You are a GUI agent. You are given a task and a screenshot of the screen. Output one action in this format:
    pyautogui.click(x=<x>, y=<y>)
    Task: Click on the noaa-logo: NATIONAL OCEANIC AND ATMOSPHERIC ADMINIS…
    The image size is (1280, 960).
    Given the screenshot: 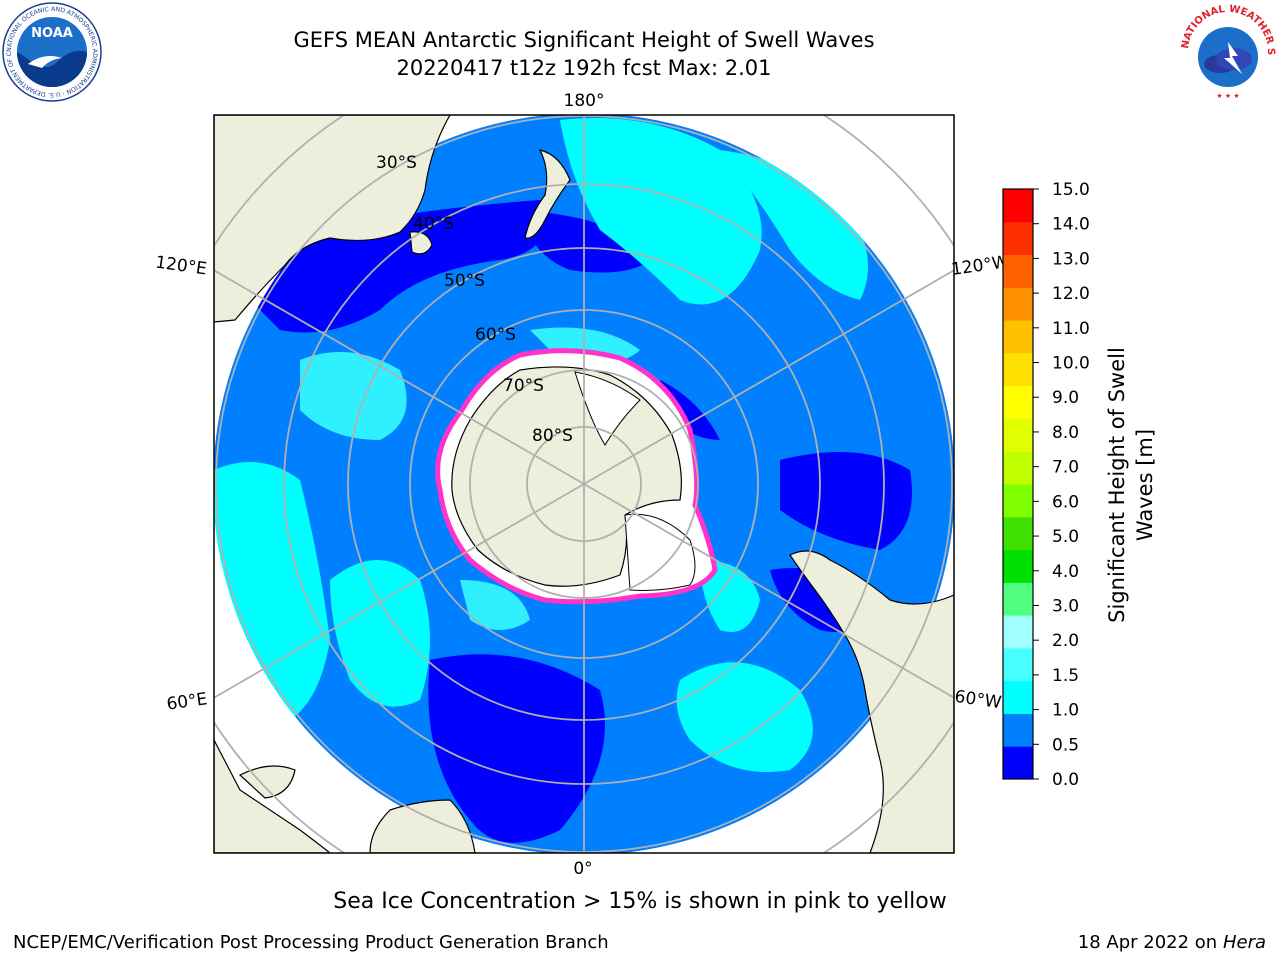 What is the action you would take?
    pyautogui.click(x=52, y=52)
    